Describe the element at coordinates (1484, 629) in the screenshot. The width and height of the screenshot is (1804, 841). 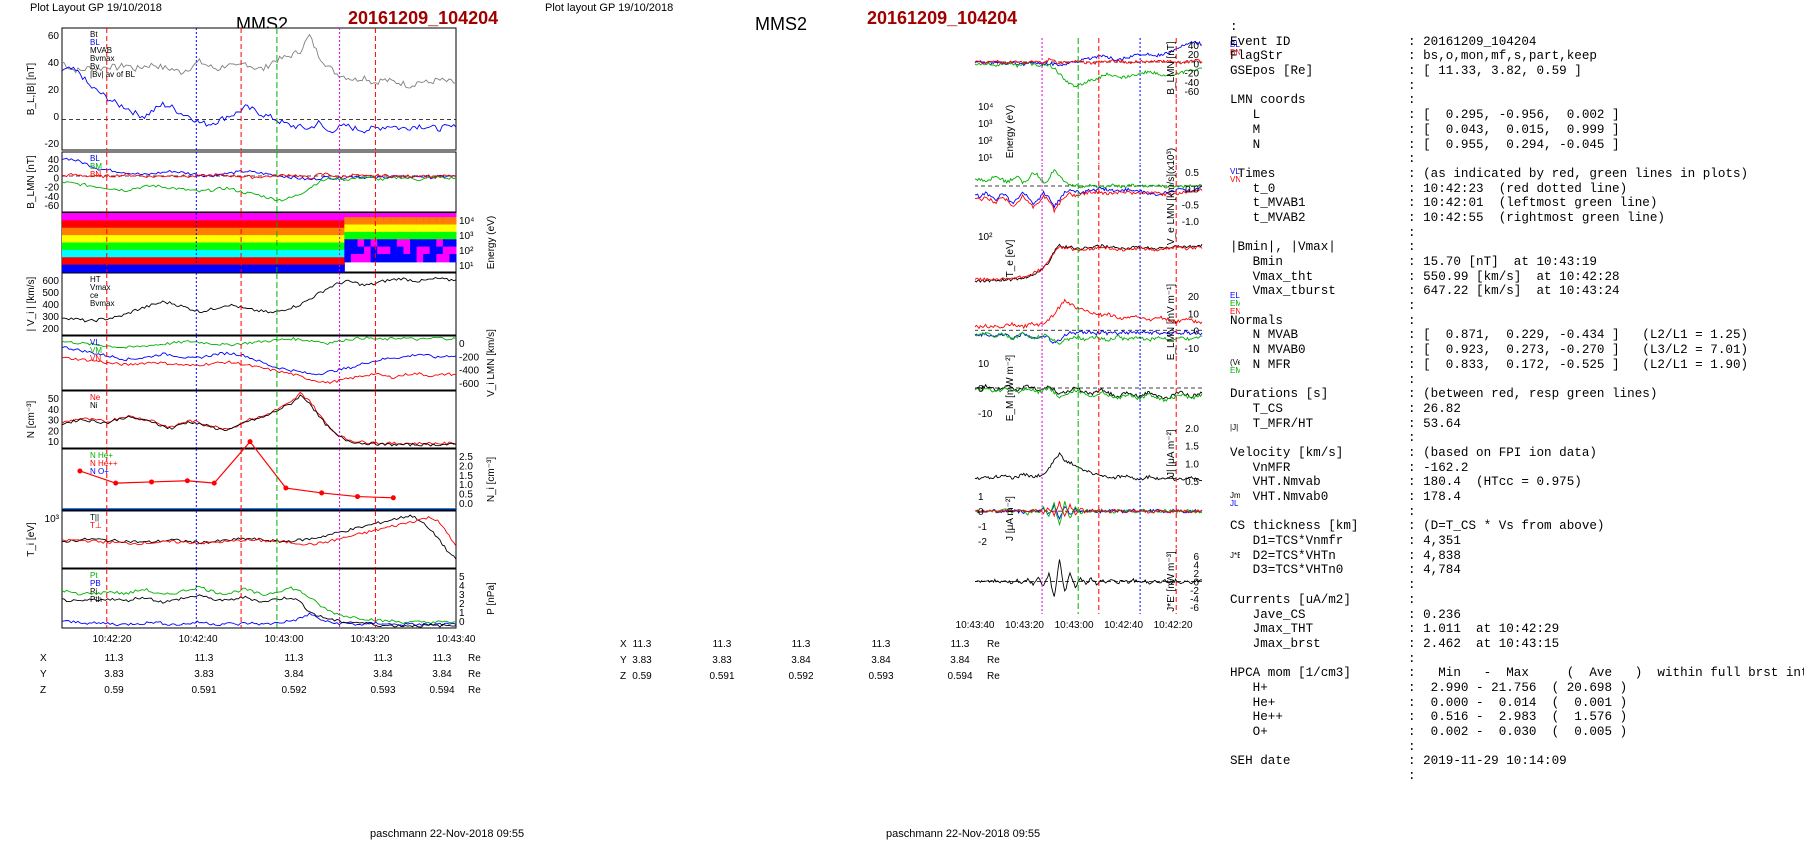
I see `info-value: : 1.011 at 10:42:29` at that location.